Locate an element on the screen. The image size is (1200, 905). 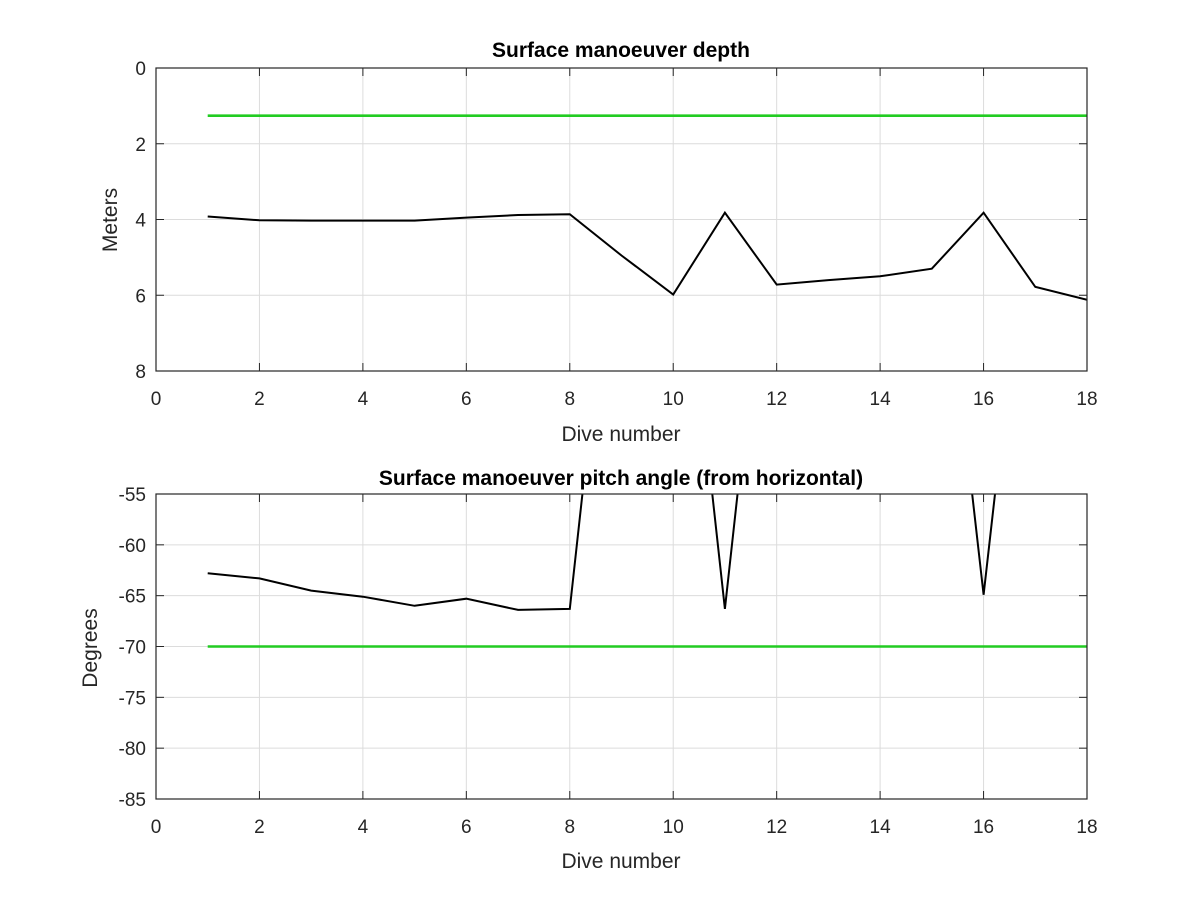
depth-plot-x-tick-label: 14 is located at coordinates (881, 399).